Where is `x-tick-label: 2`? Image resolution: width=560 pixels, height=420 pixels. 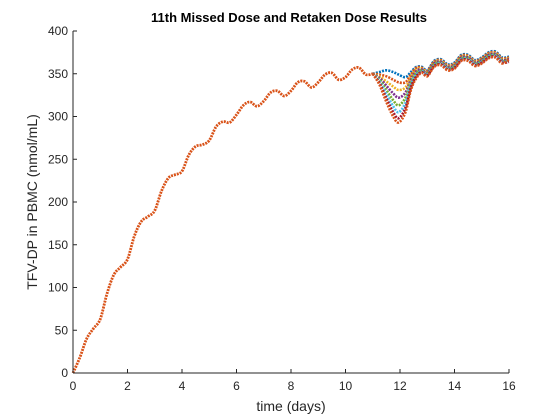 x-tick-label: 2 is located at coordinates (127, 386).